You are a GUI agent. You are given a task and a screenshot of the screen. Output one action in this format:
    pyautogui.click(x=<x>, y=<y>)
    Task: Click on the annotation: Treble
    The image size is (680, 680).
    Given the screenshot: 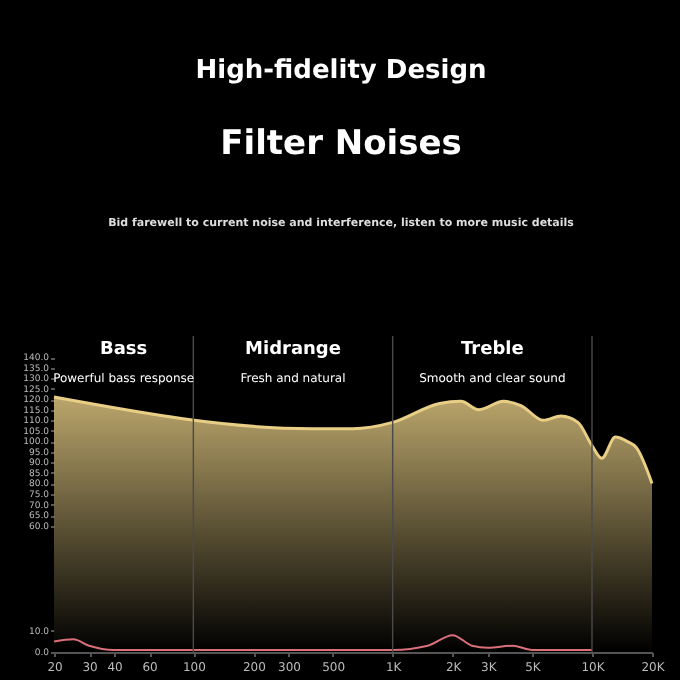 What is the action you would take?
    pyautogui.click(x=492, y=350)
    